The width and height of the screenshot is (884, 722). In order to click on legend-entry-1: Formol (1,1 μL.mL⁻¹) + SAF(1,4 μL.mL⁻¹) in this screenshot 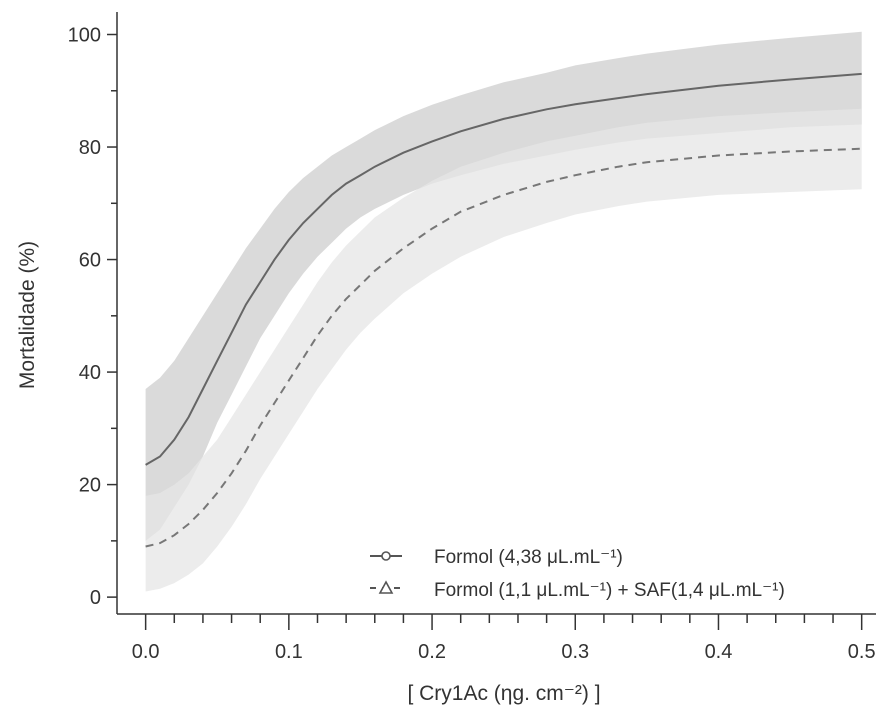, I will do `click(577, 590)`.